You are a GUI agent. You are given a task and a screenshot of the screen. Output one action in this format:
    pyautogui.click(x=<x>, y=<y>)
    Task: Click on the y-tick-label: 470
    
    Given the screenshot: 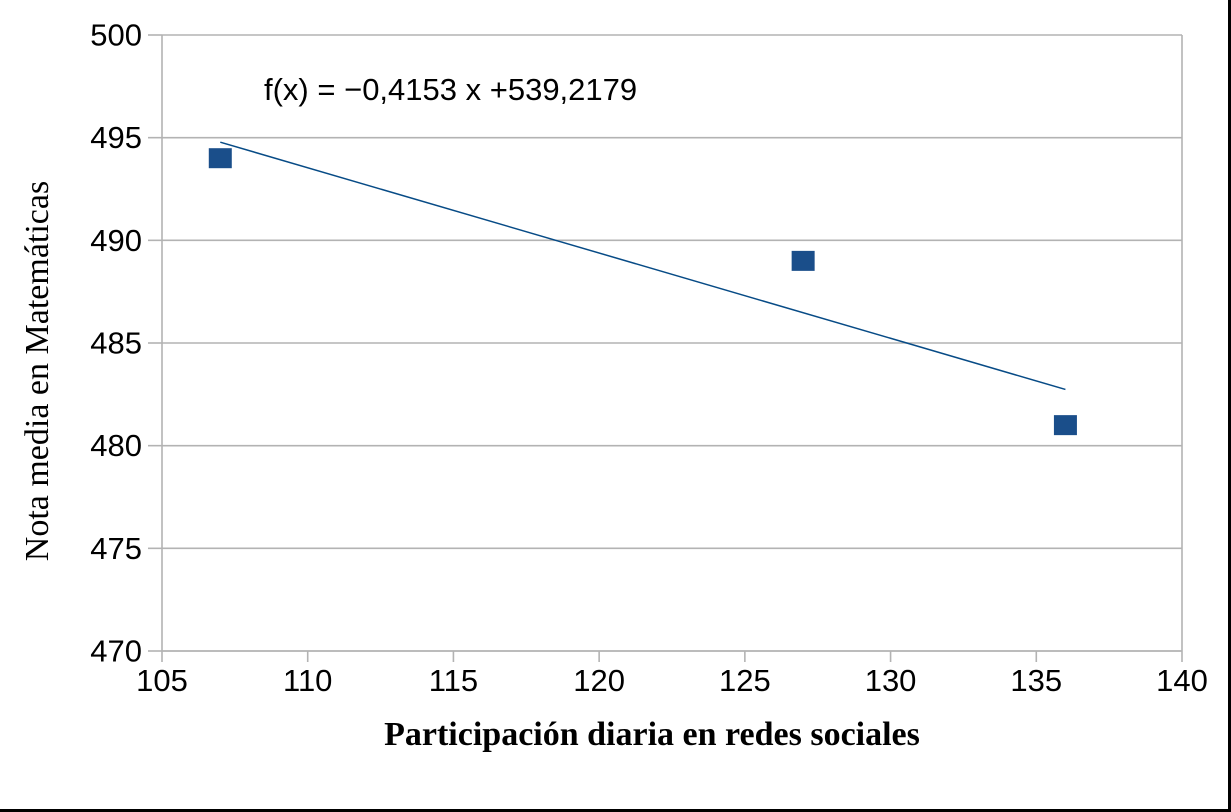 What is the action you would take?
    pyautogui.click(x=116, y=651)
    